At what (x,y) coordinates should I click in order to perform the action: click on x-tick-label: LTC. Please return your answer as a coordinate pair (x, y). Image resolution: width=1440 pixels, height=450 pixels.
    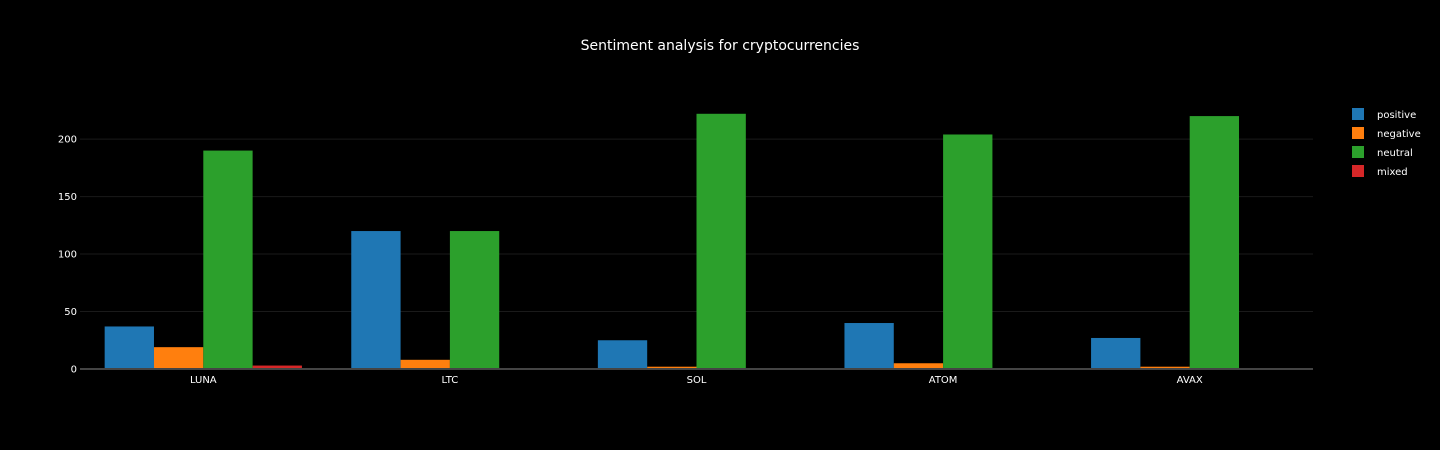
    Looking at the image, I should click on (450, 380).